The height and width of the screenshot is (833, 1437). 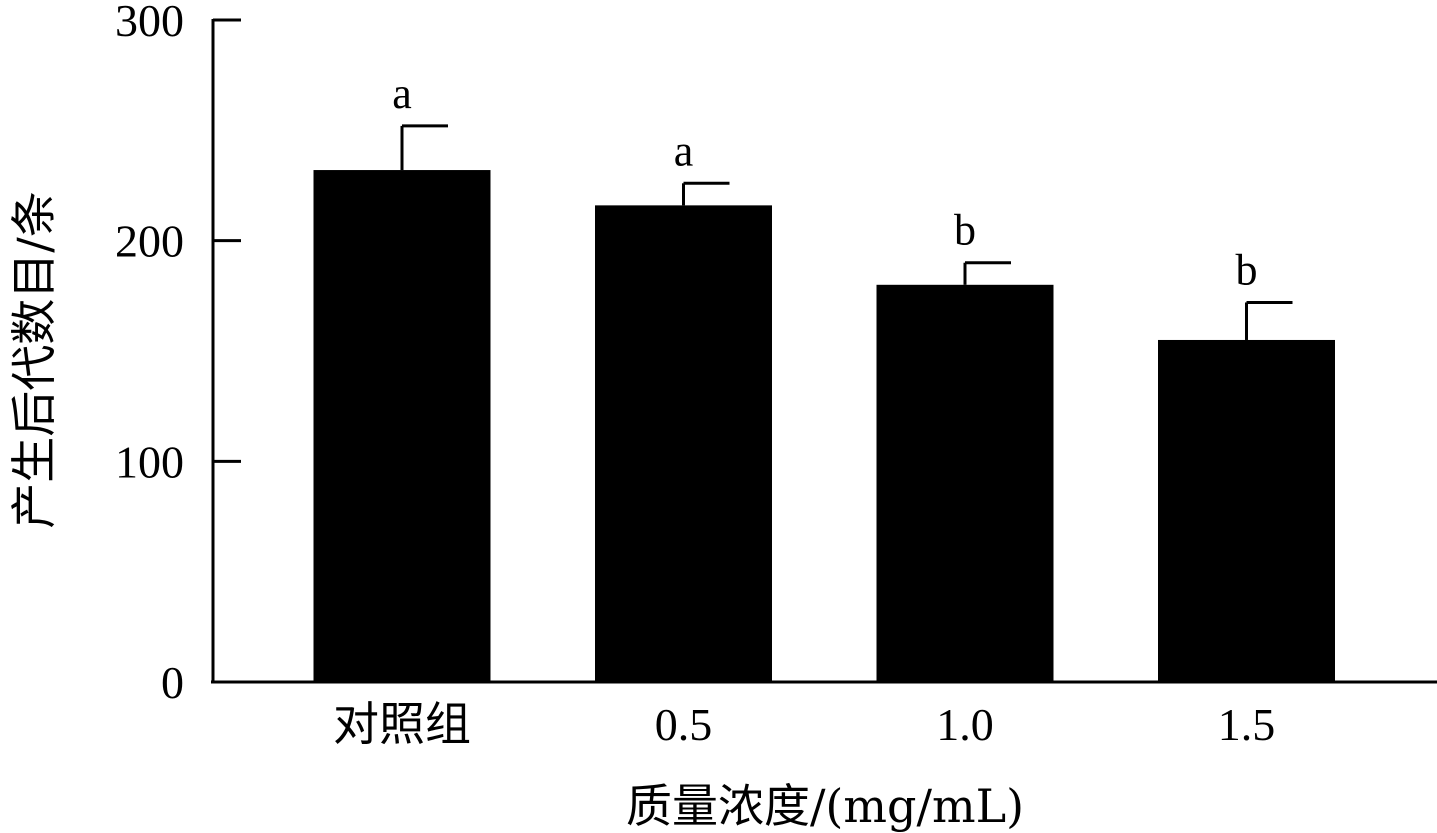 What do you see at coordinates (825, 806) in the screenshot?
I see `x-axis-title: 质量浓度/(mg/mL)` at bounding box center [825, 806].